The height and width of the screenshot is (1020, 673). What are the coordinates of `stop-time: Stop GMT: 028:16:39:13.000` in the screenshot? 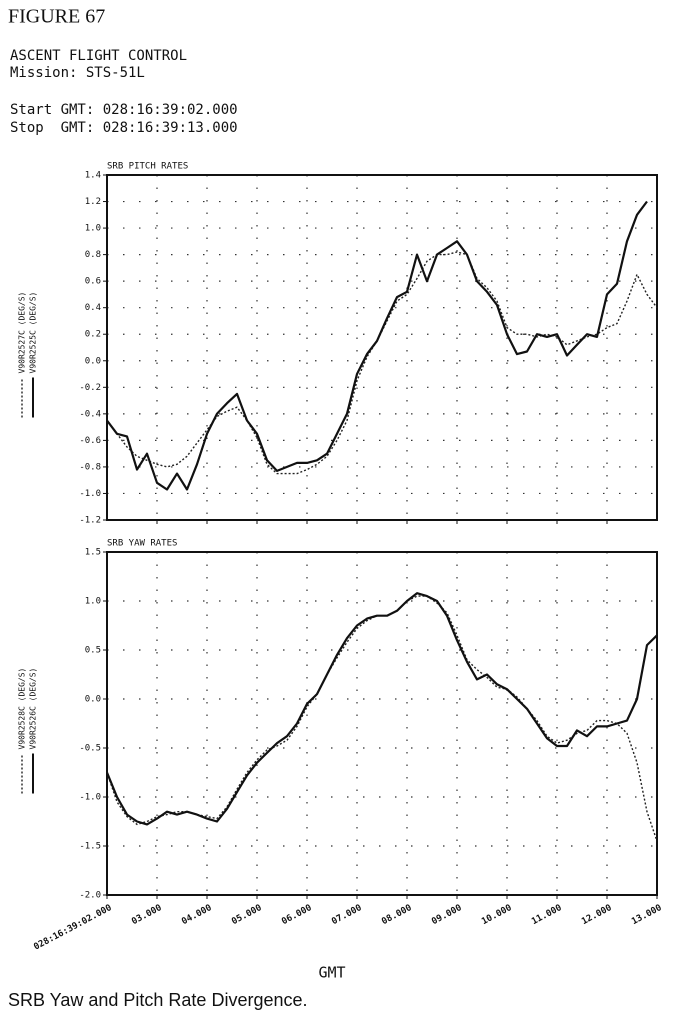 It's located at (124, 128).